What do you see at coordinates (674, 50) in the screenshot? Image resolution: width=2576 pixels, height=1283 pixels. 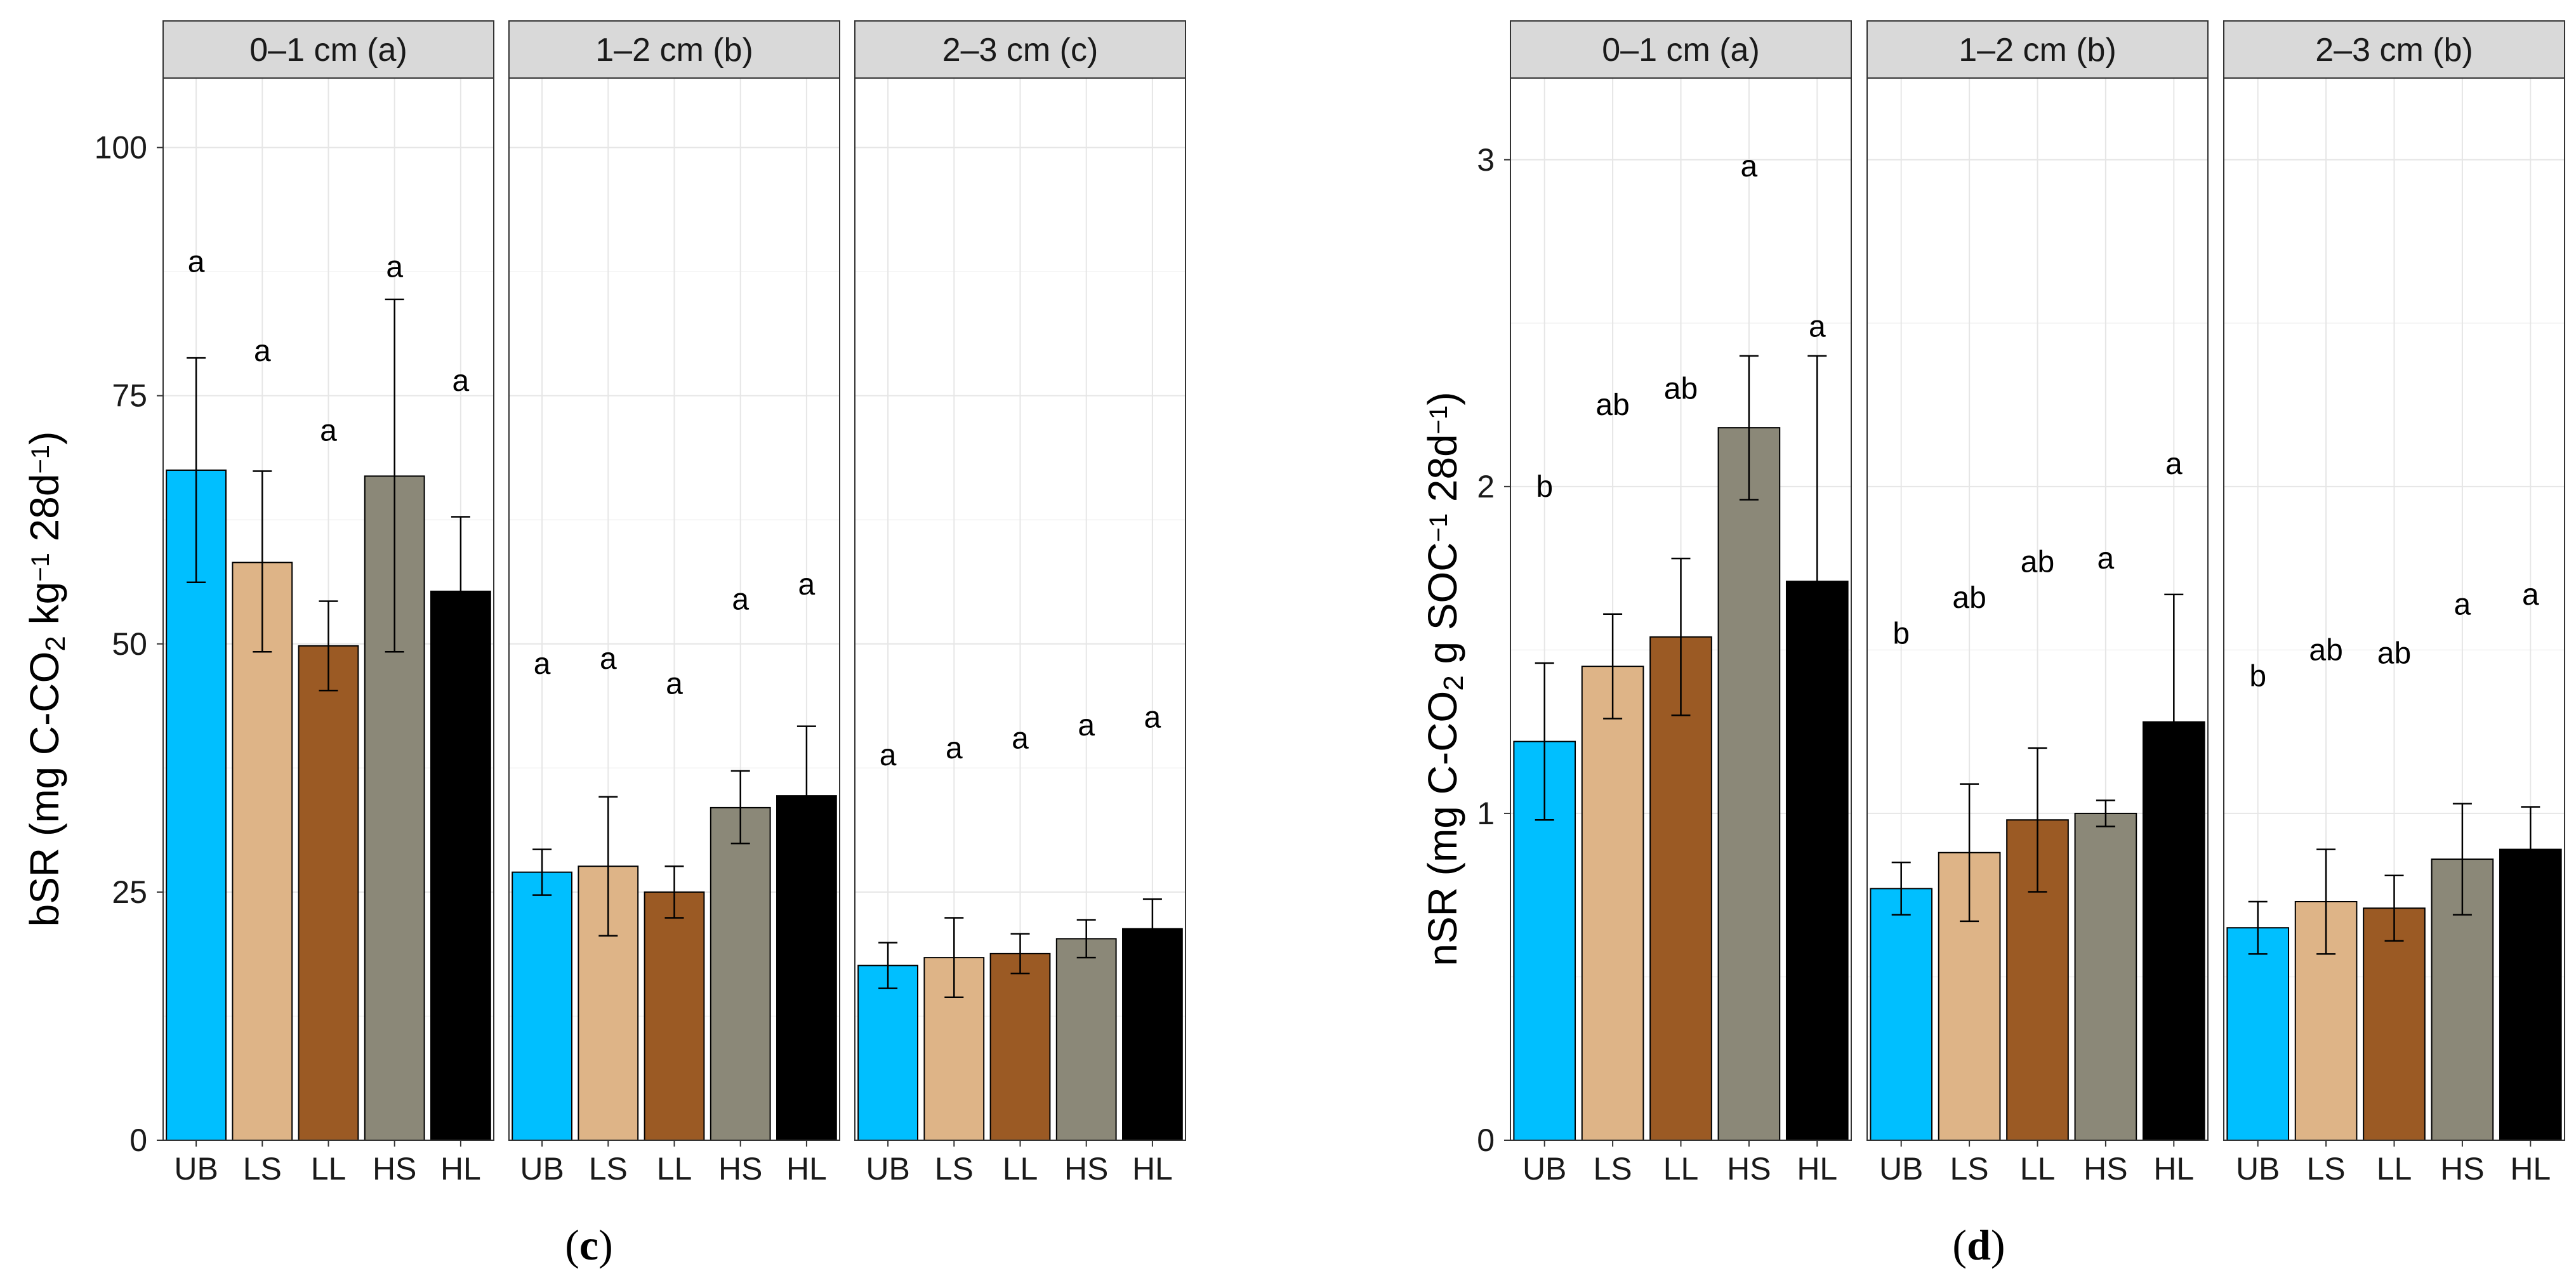 I see `facet-strip-label: 1–2 cm (b)` at bounding box center [674, 50].